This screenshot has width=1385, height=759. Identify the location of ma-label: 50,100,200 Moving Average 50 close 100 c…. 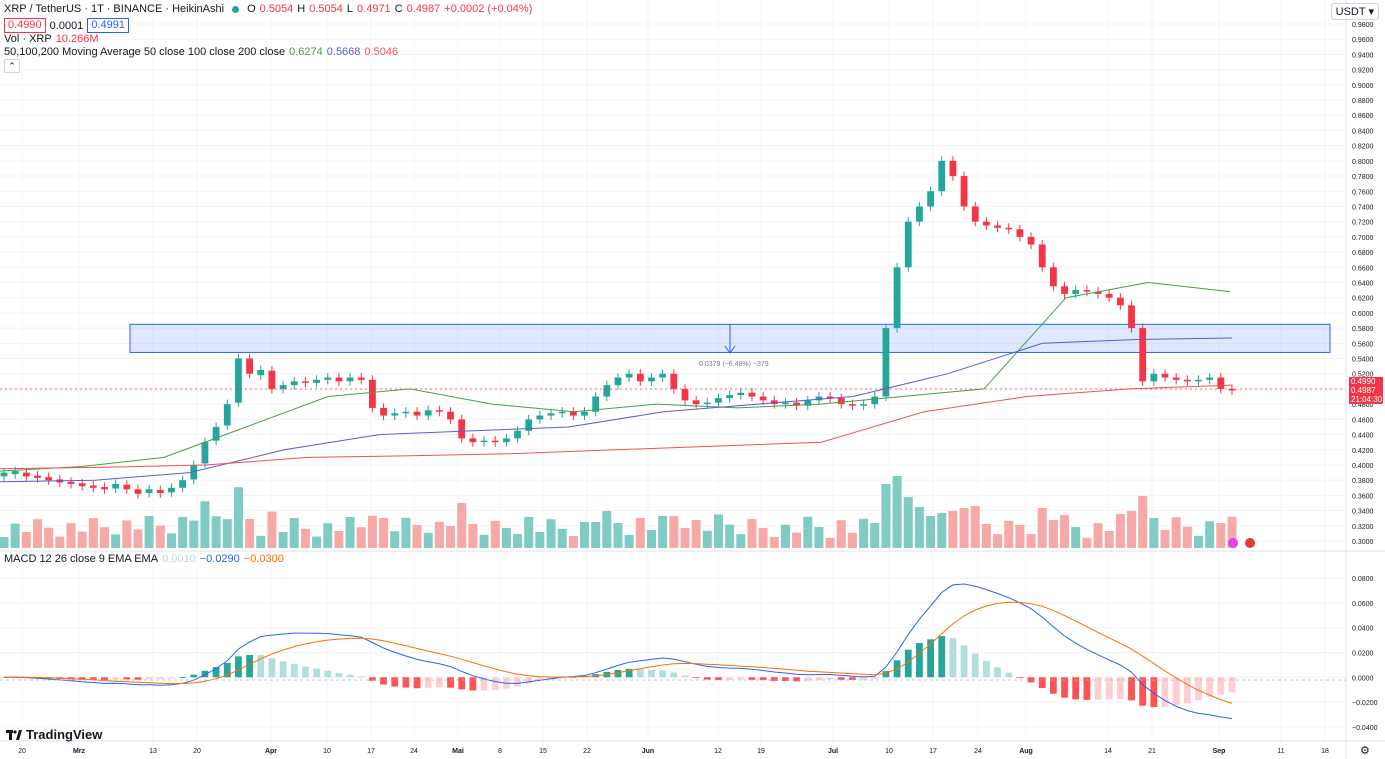
(145, 52).